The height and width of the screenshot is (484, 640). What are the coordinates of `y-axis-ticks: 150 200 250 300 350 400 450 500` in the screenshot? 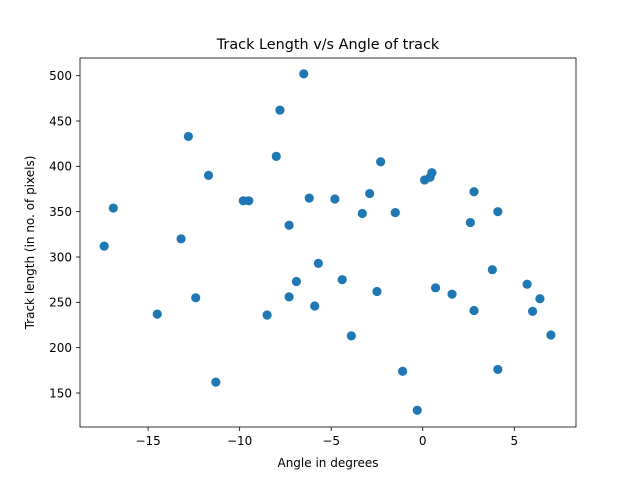 It's located at (64, 234).